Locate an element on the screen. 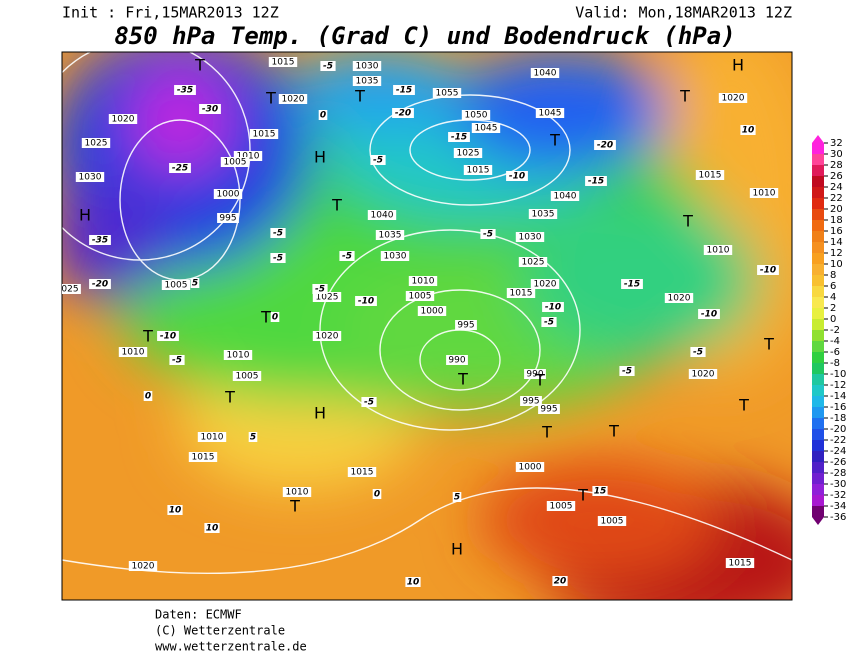 The image size is (850, 661). valid-time: Valid: Mon,18MAR2013 12Z is located at coordinates (683, 13).